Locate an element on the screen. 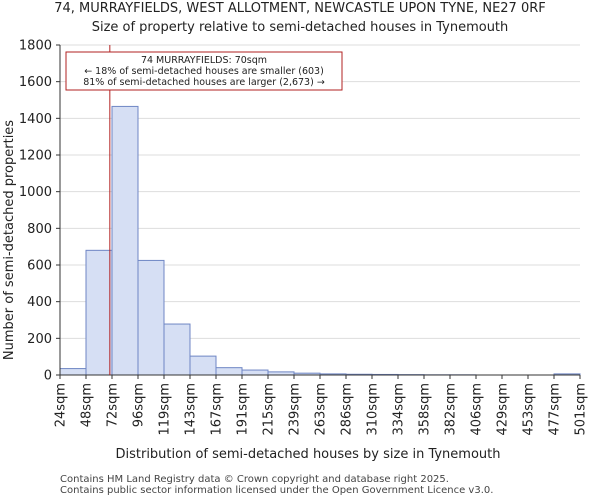 This screenshot has width=600, height=500. x-tick-label-13: 334sqm is located at coordinates (399, 409).